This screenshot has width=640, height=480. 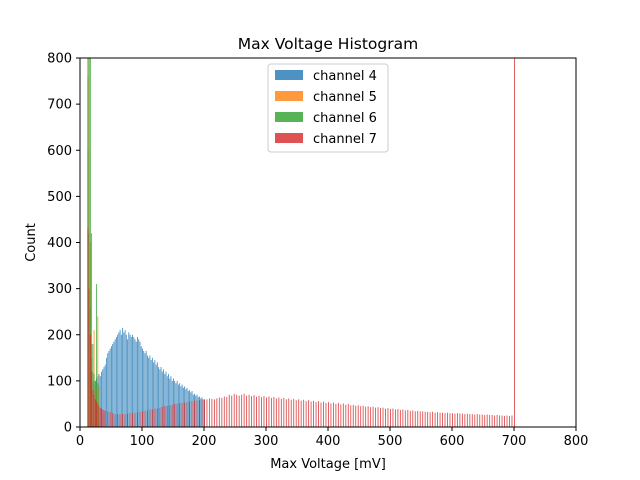 What do you see at coordinates (328, 108) in the screenshot?
I see `legend-box` at bounding box center [328, 108].